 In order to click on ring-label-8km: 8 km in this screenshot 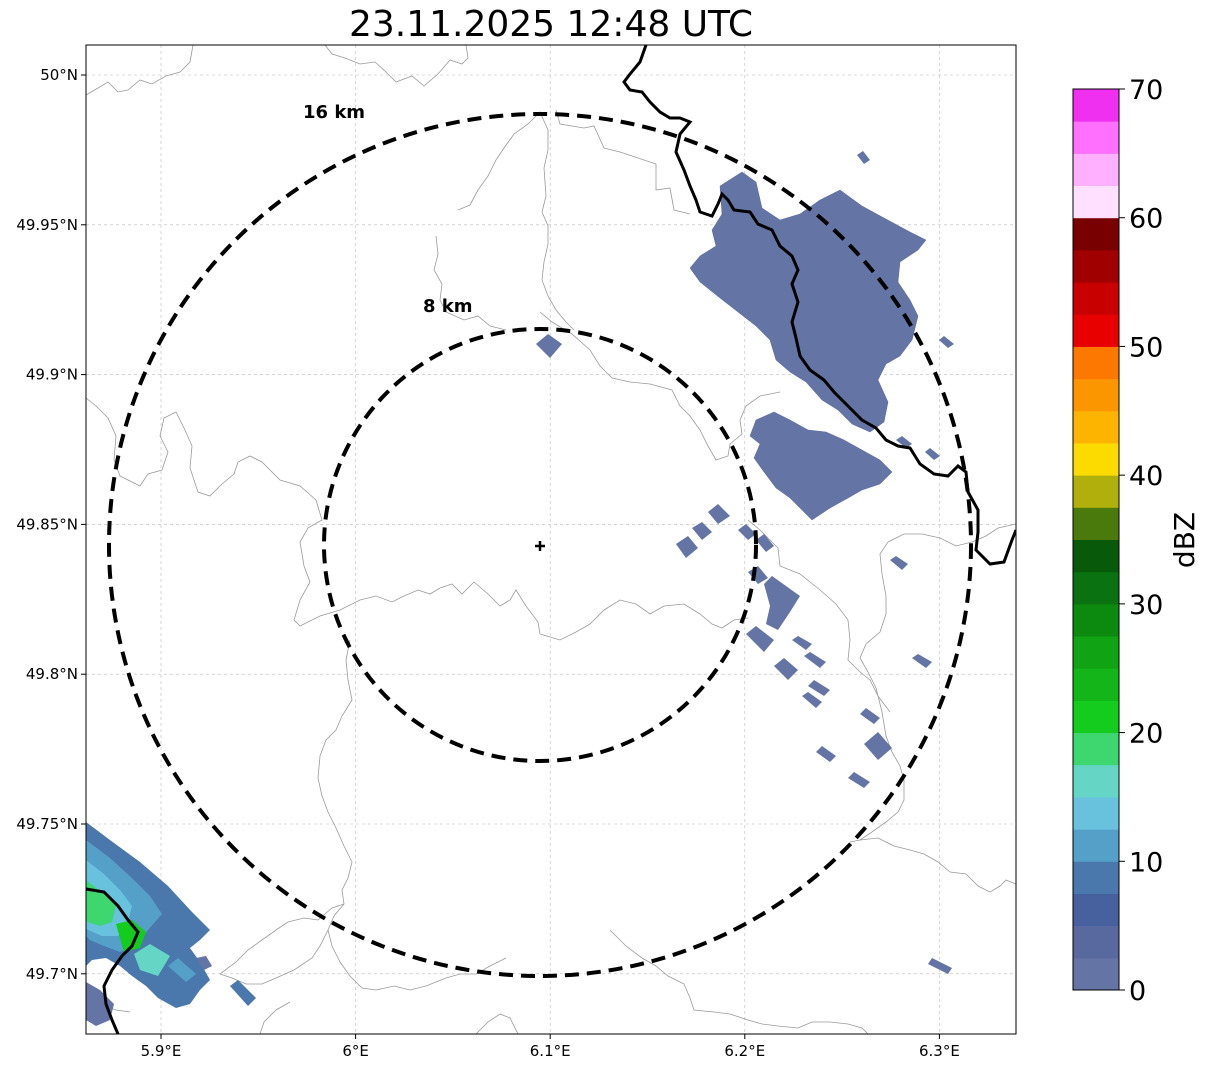, I will do `click(448, 306)`.